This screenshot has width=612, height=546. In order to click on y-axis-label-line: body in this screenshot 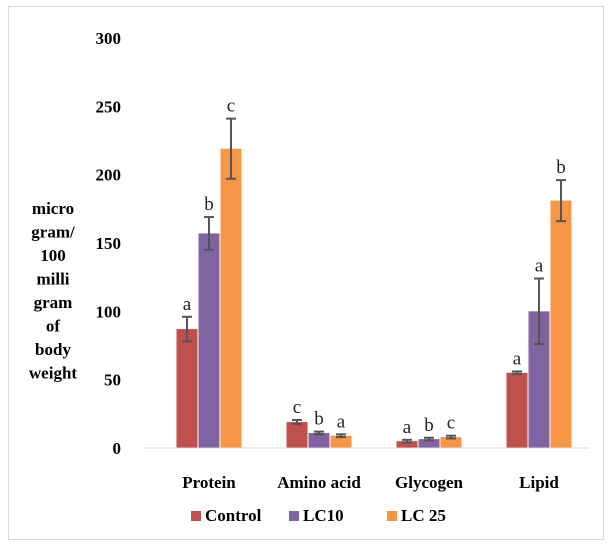, I will do `click(53, 349)`.